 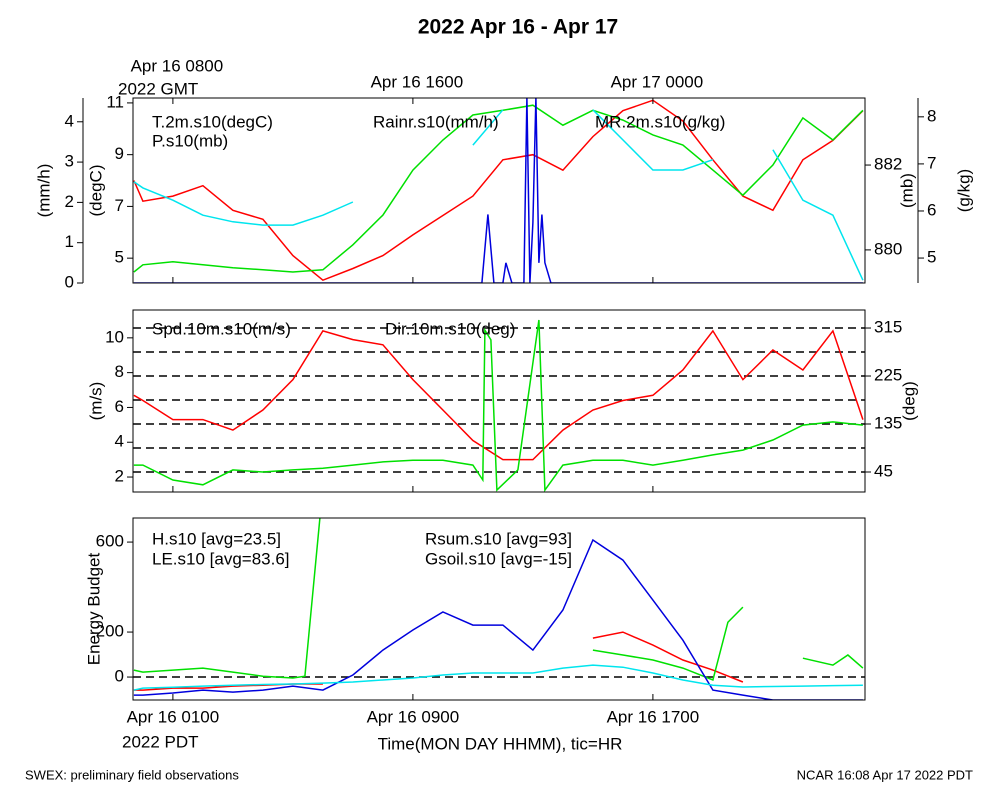 What do you see at coordinates (119, 153) in the screenshot?
I see `y-tick-label: 9` at bounding box center [119, 153].